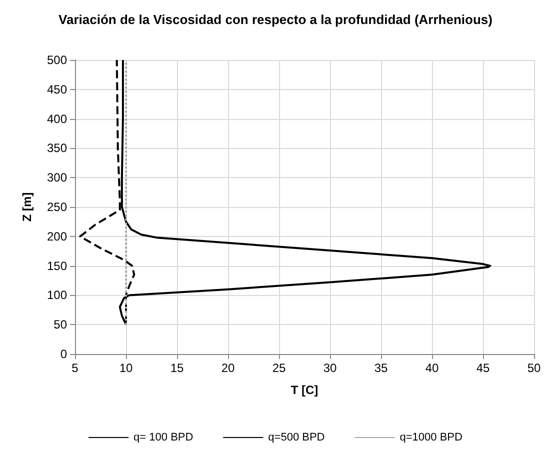  What do you see at coordinates (164, 438) in the screenshot?
I see `legend-label: q= 100 BPD` at bounding box center [164, 438].